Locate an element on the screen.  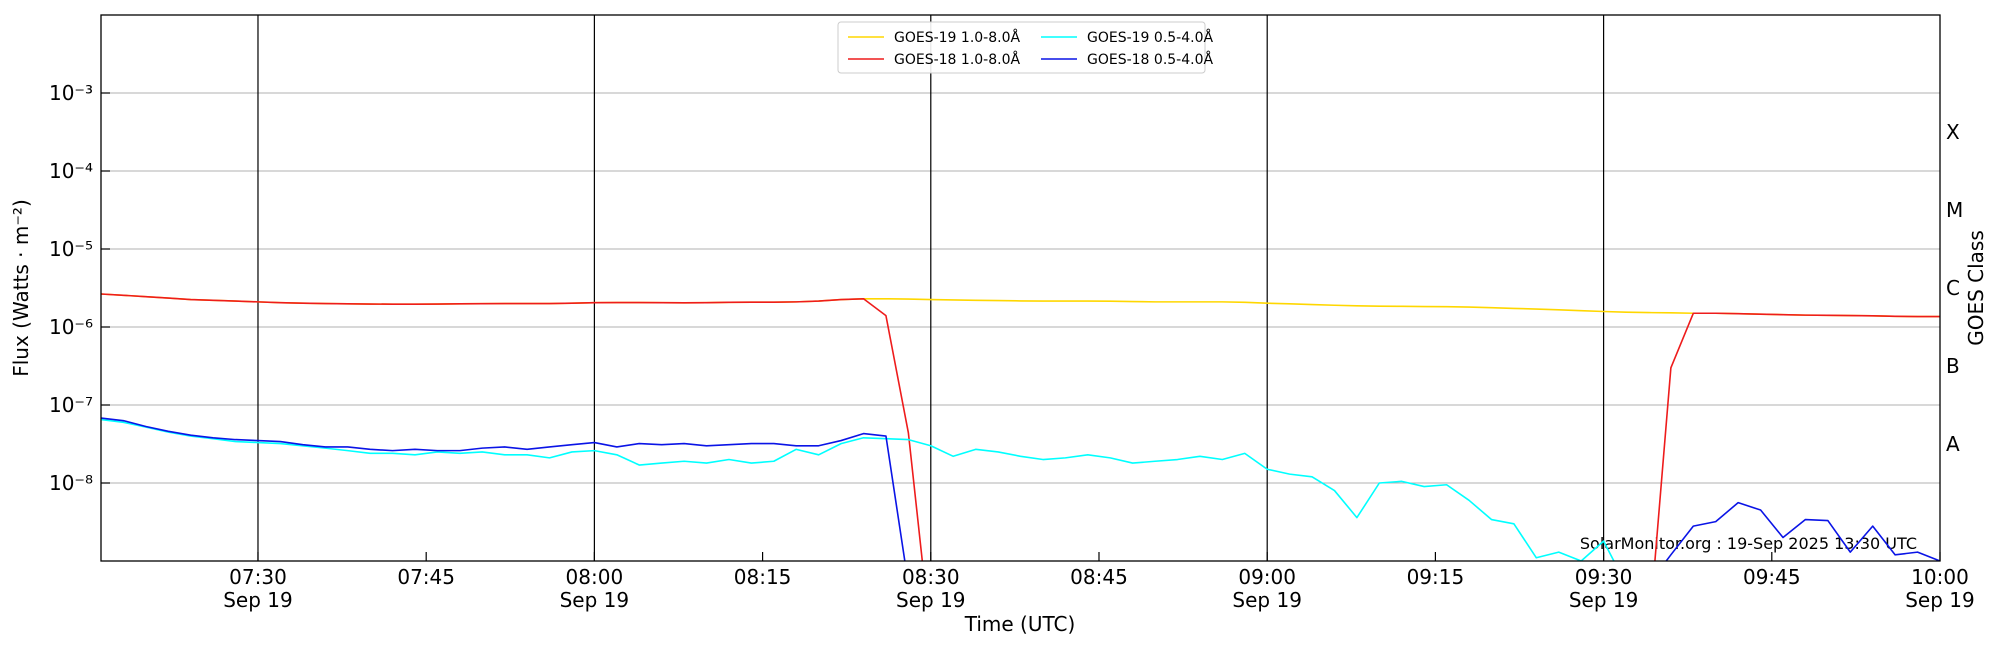
y2-tick-label: B is located at coordinates (1953, 366).